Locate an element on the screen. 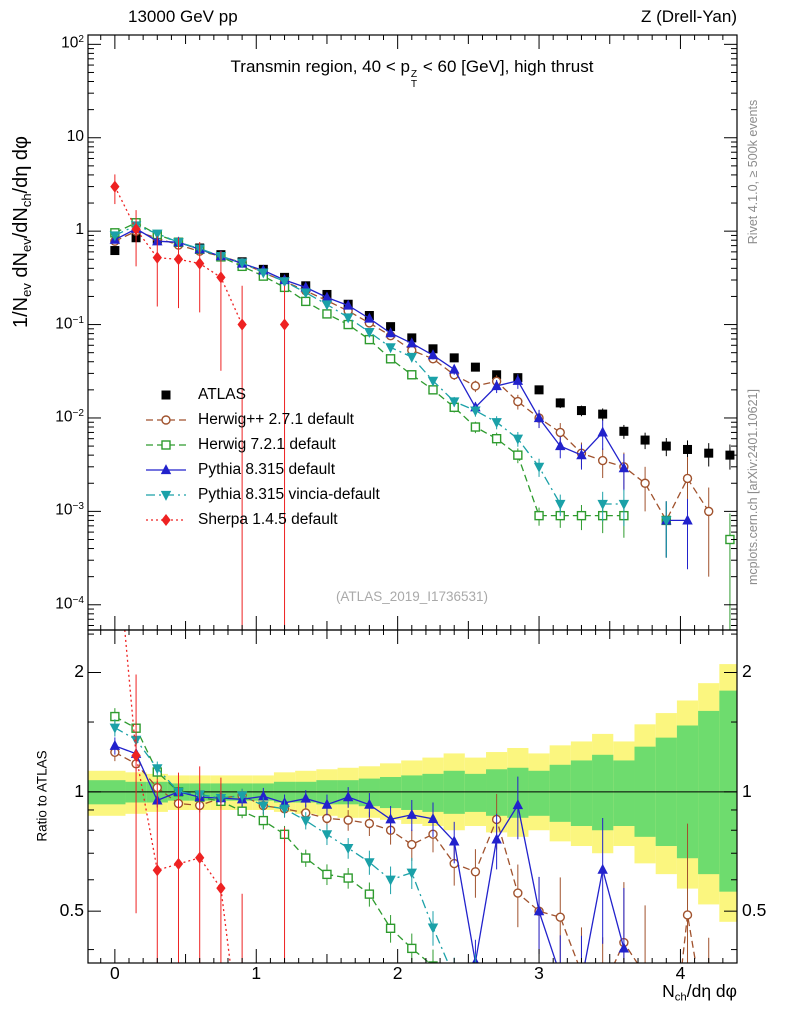  legend-marker-icon is located at coordinates (166, 419).